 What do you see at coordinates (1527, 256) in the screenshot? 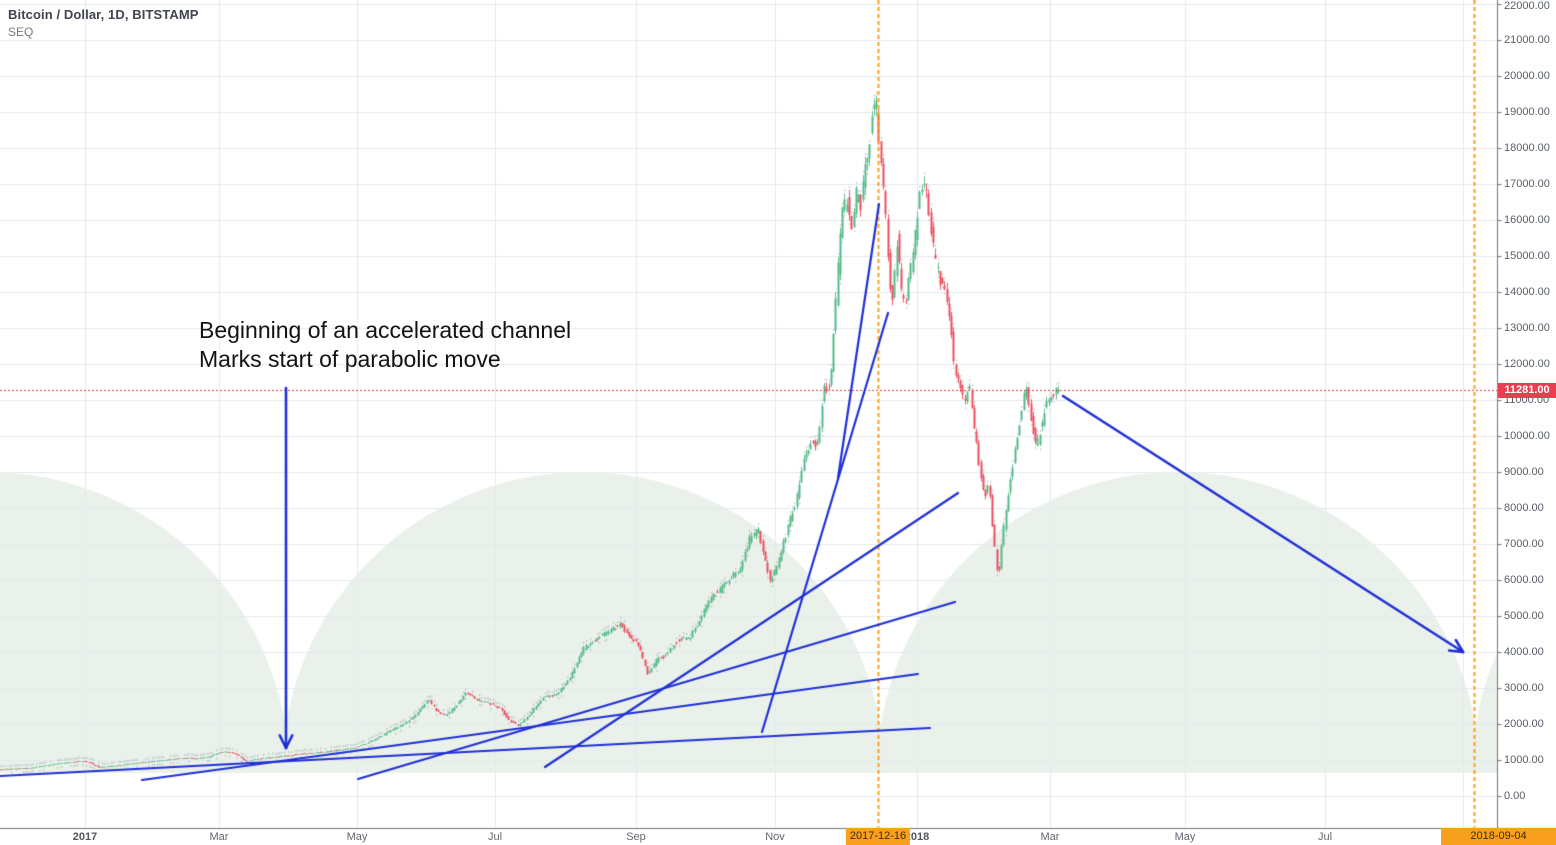
I see `price-tick-label: 15000.00` at bounding box center [1527, 256].